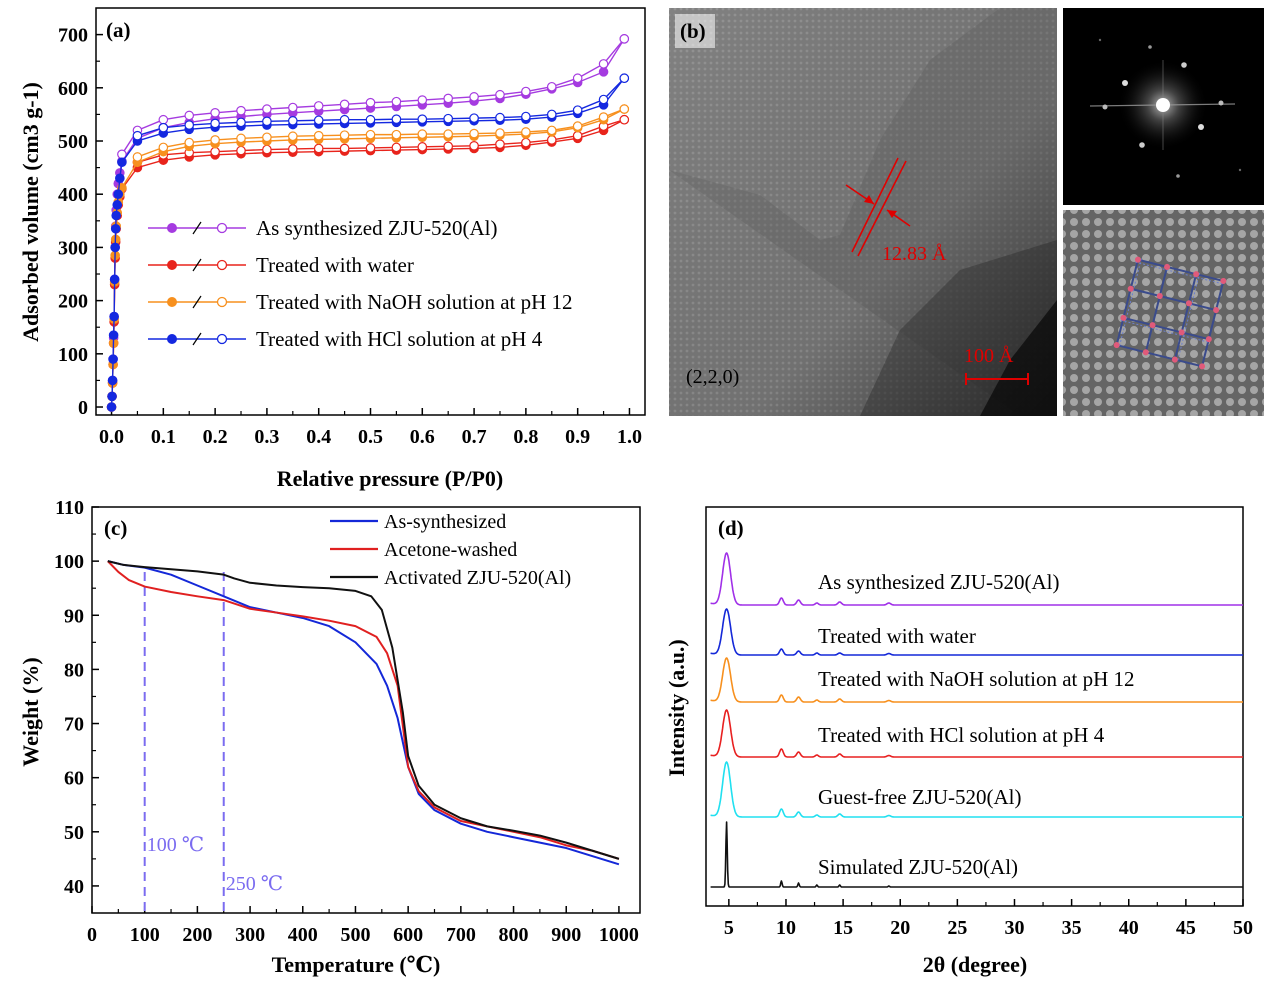 The width and height of the screenshot is (1269, 991). What do you see at coordinates (1163, 313) in the screenshot?
I see `panel-b-lattice-image` at bounding box center [1163, 313].